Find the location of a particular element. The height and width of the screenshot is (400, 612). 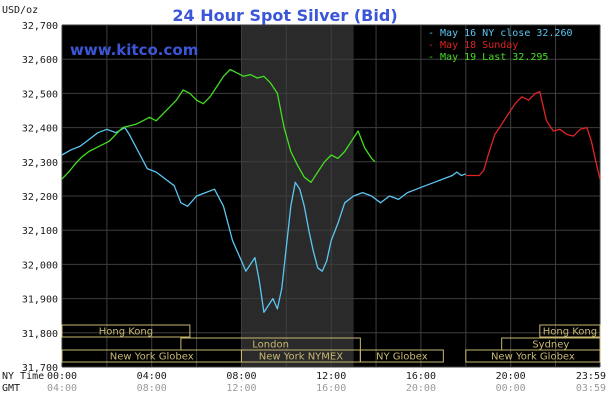

y-tick-label: 32,200 is located at coordinates (40, 197).